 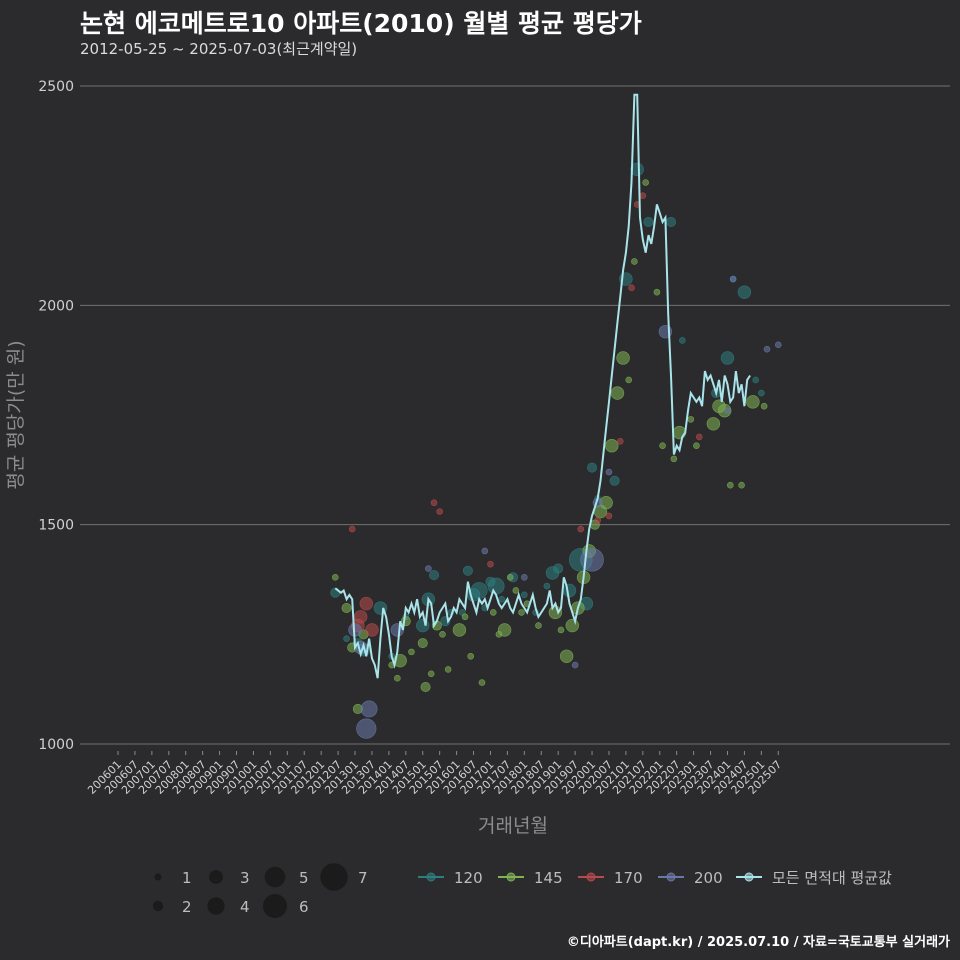 What do you see at coordinates (522, 890) in the screenshot?
I see `legend: 1 2 3 4 5 6 7 120 145 170 200 모든 면적대 평균값` at bounding box center [522, 890].